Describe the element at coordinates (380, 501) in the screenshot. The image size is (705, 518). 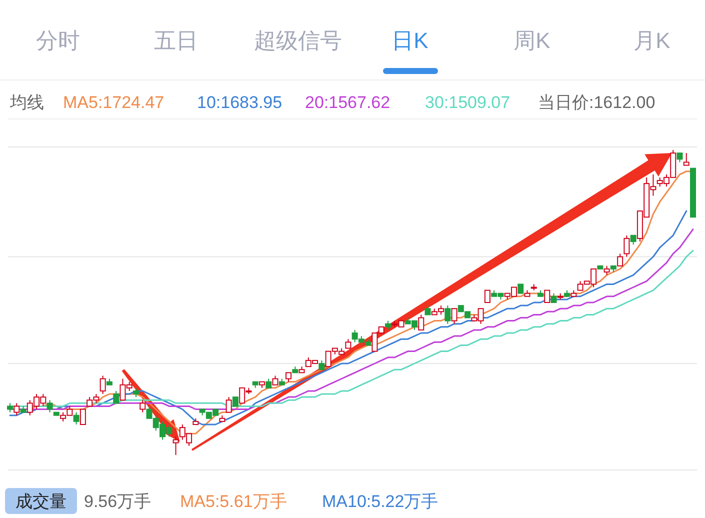
I see `text: MA10:5.22万手` at that location.